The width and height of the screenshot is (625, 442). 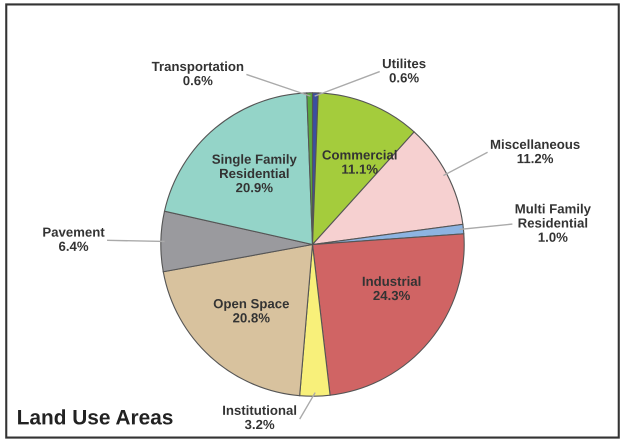 What do you see at coordinates (553, 237) in the screenshot?
I see `data-label: 1.0%` at bounding box center [553, 237].